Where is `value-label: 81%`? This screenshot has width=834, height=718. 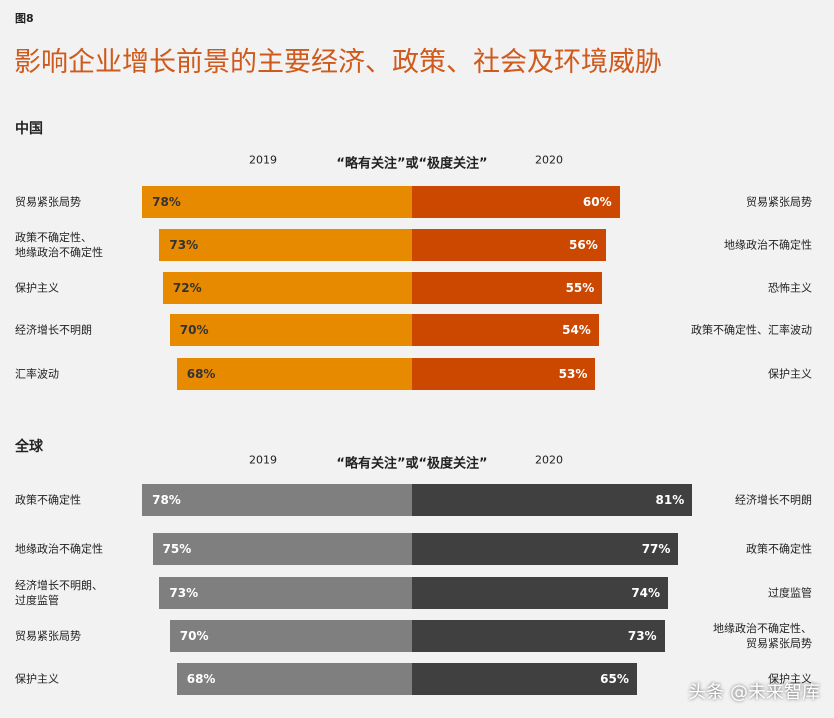 value-label: 81% is located at coordinates (670, 500).